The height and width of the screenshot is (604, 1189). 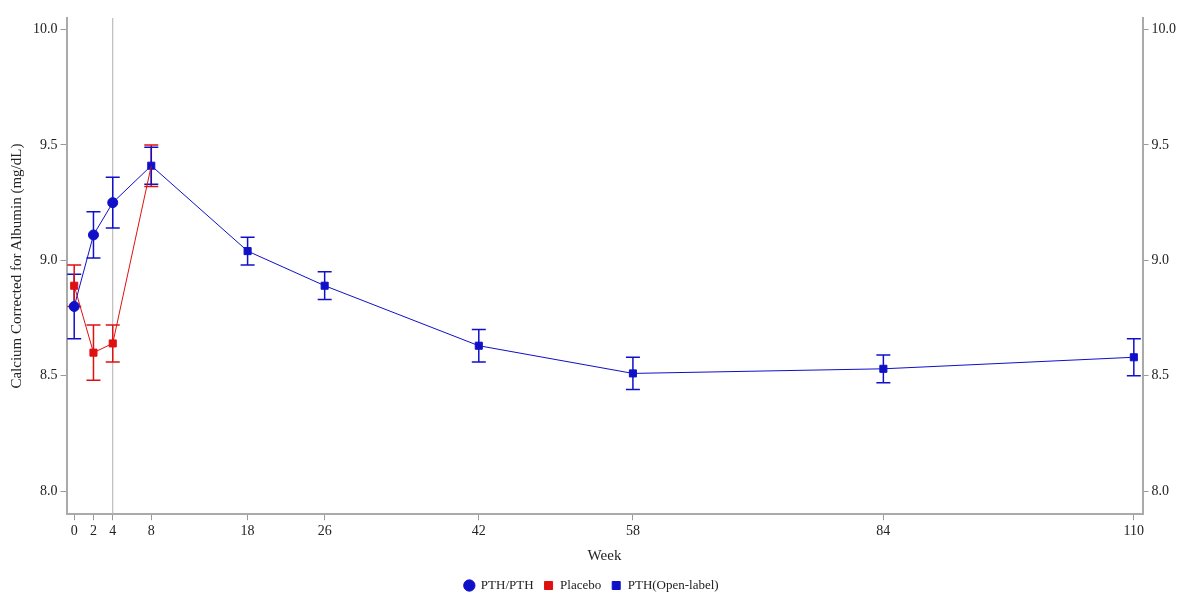 I want to click on x-tick-label: 42, so click(x=478, y=531).